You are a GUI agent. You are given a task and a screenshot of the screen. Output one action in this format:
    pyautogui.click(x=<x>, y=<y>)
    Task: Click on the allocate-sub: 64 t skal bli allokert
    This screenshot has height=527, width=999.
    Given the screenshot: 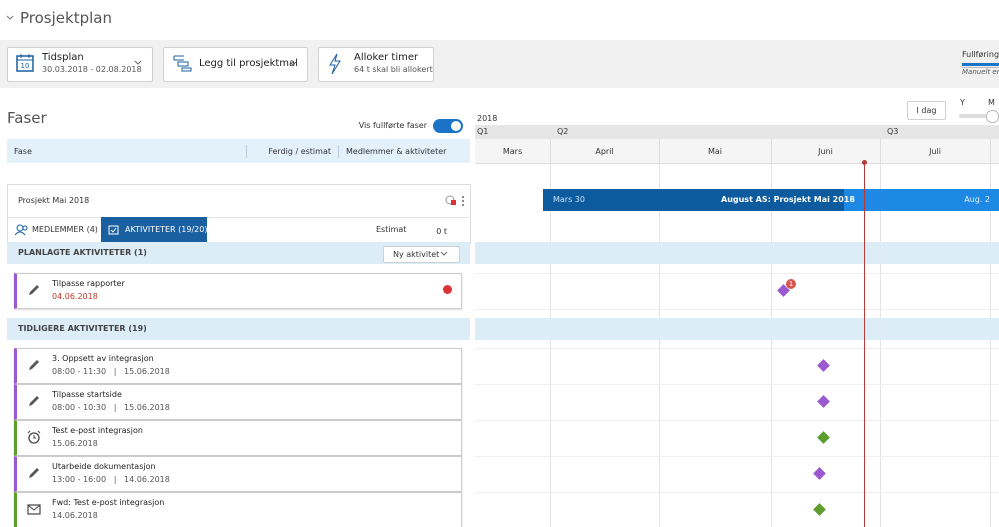 What is the action you would take?
    pyautogui.click(x=393, y=69)
    